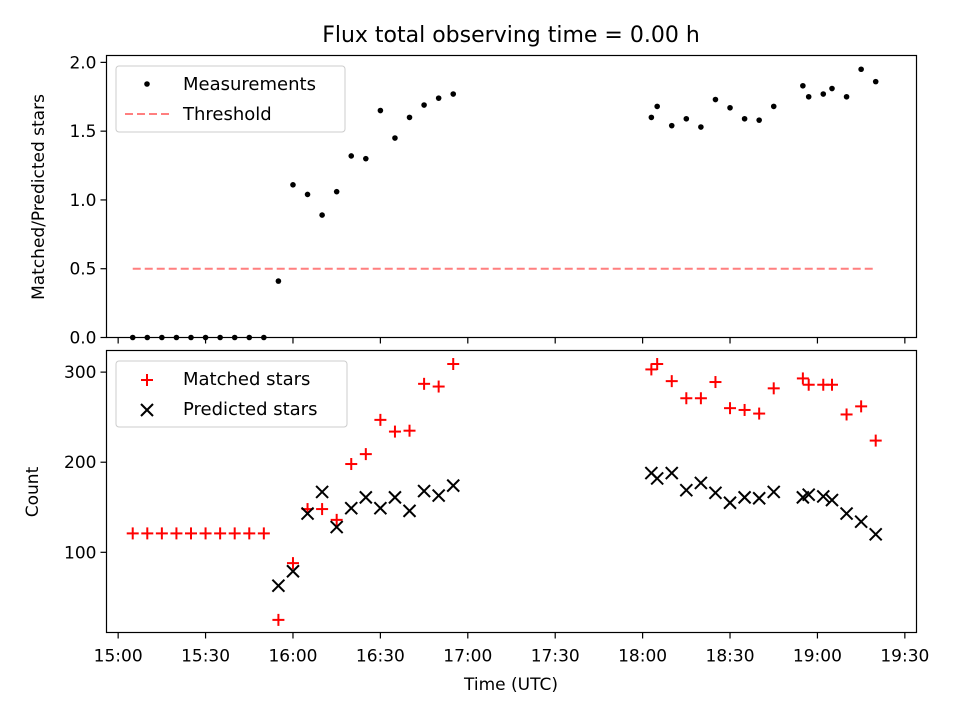 The width and height of the screenshot is (960, 720). What do you see at coordinates (80, 553) in the screenshot?
I see `y-tick-label: 100` at bounding box center [80, 553].